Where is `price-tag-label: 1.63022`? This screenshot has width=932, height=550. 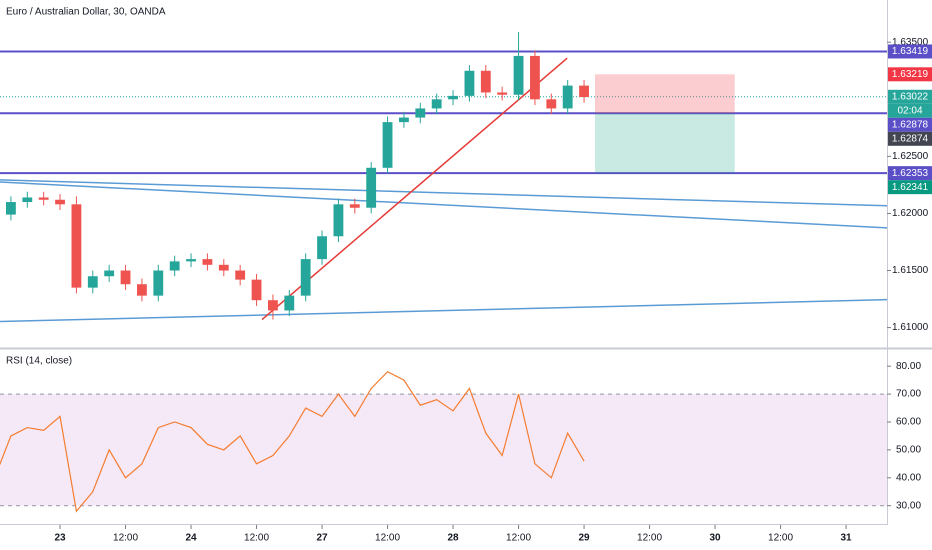 price-tag-label: 1.63022 is located at coordinates (910, 96).